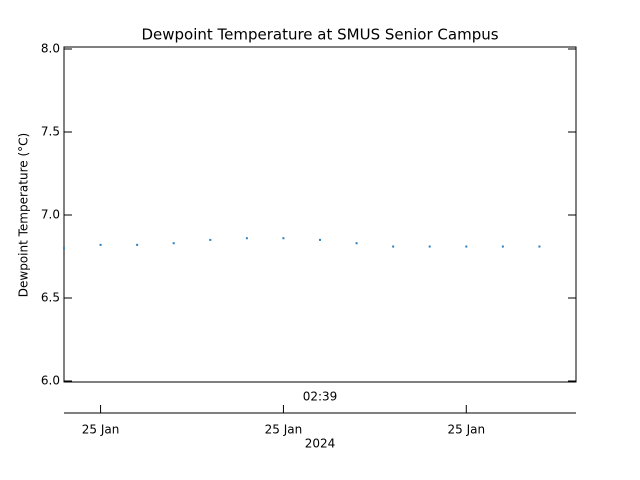 This screenshot has width=640, height=480. I want to click on y-tick-label: 6.5, so click(50, 298).